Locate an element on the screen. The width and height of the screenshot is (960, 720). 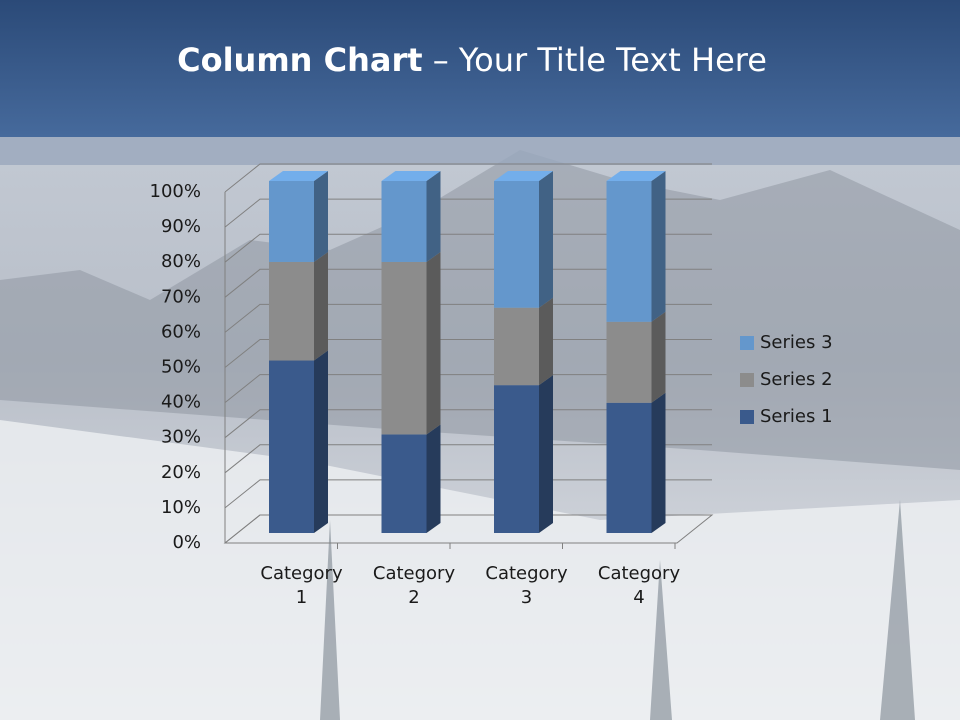
title-bold: Column Chart is located at coordinates (299, 60).